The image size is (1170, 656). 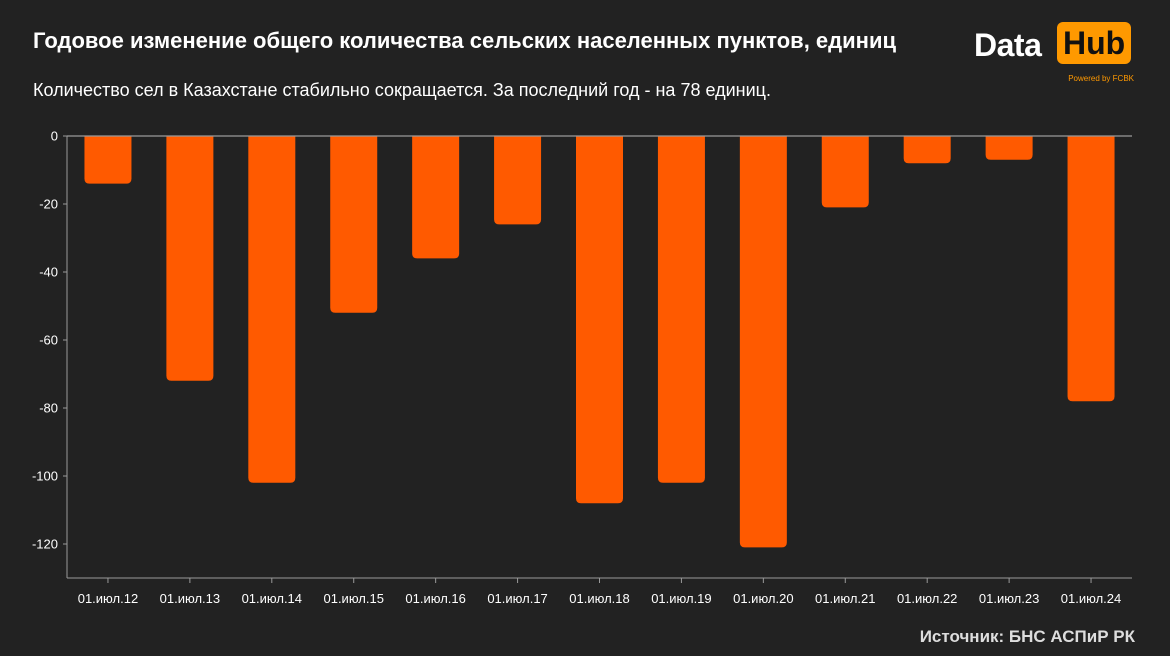 What do you see at coordinates (599, 598) in the screenshot?
I see `x-tick-label: 01.июл.18` at bounding box center [599, 598].